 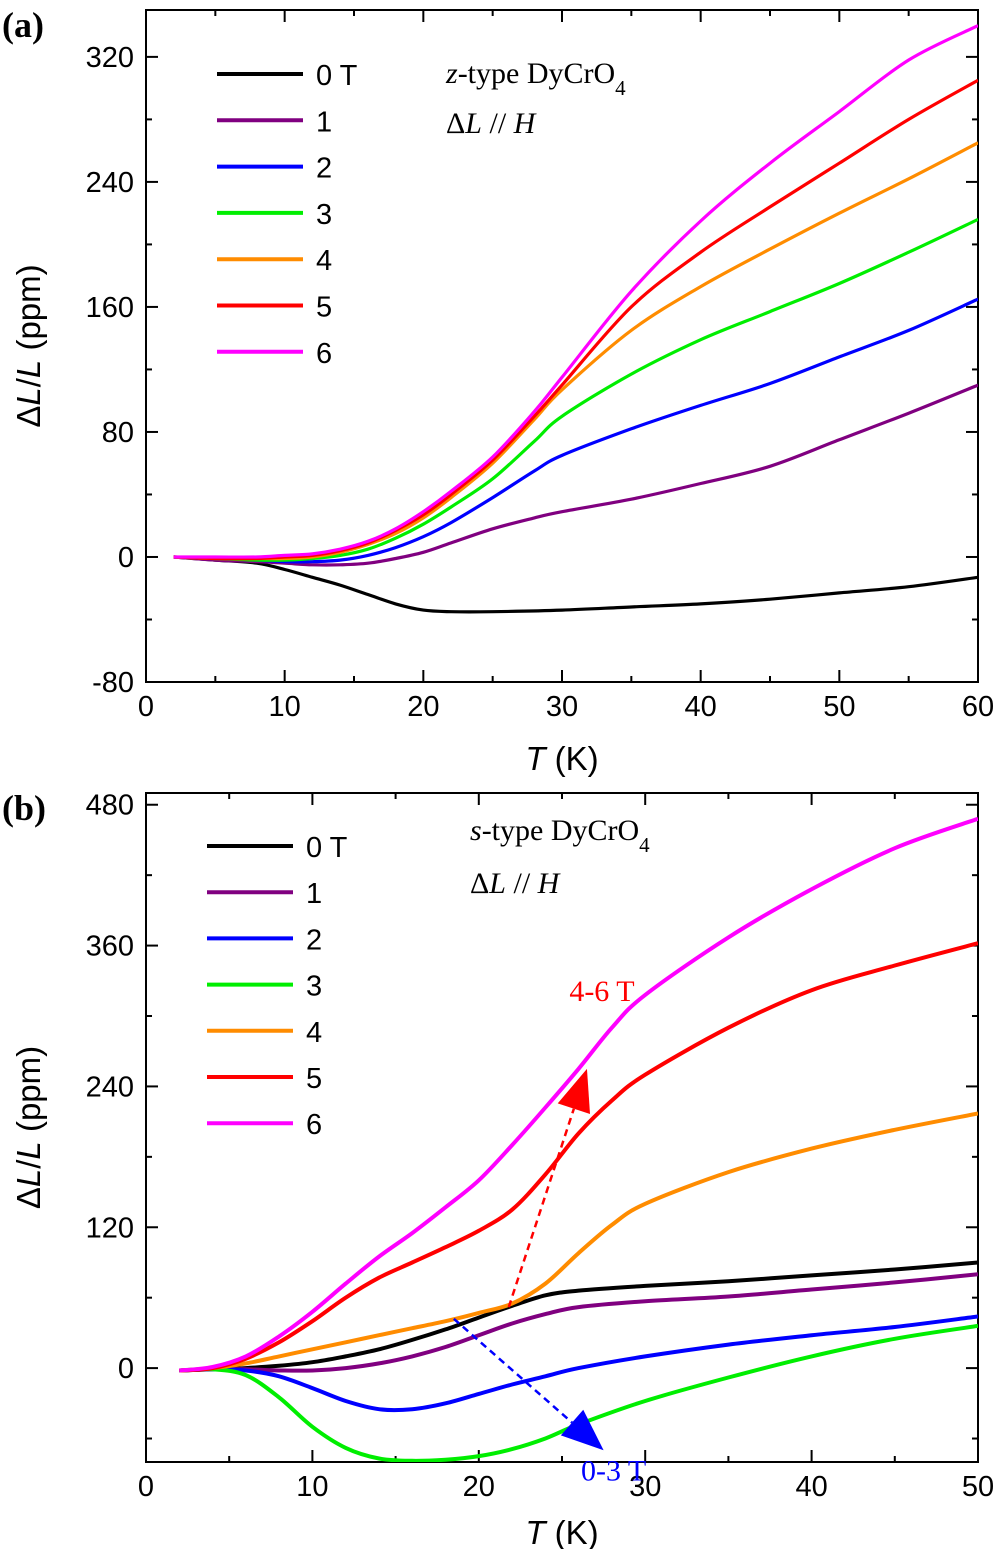 What do you see at coordinates (110, 1228) in the screenshot?
I see `y-tick-label: 120` at bounding box center [110, 1228].